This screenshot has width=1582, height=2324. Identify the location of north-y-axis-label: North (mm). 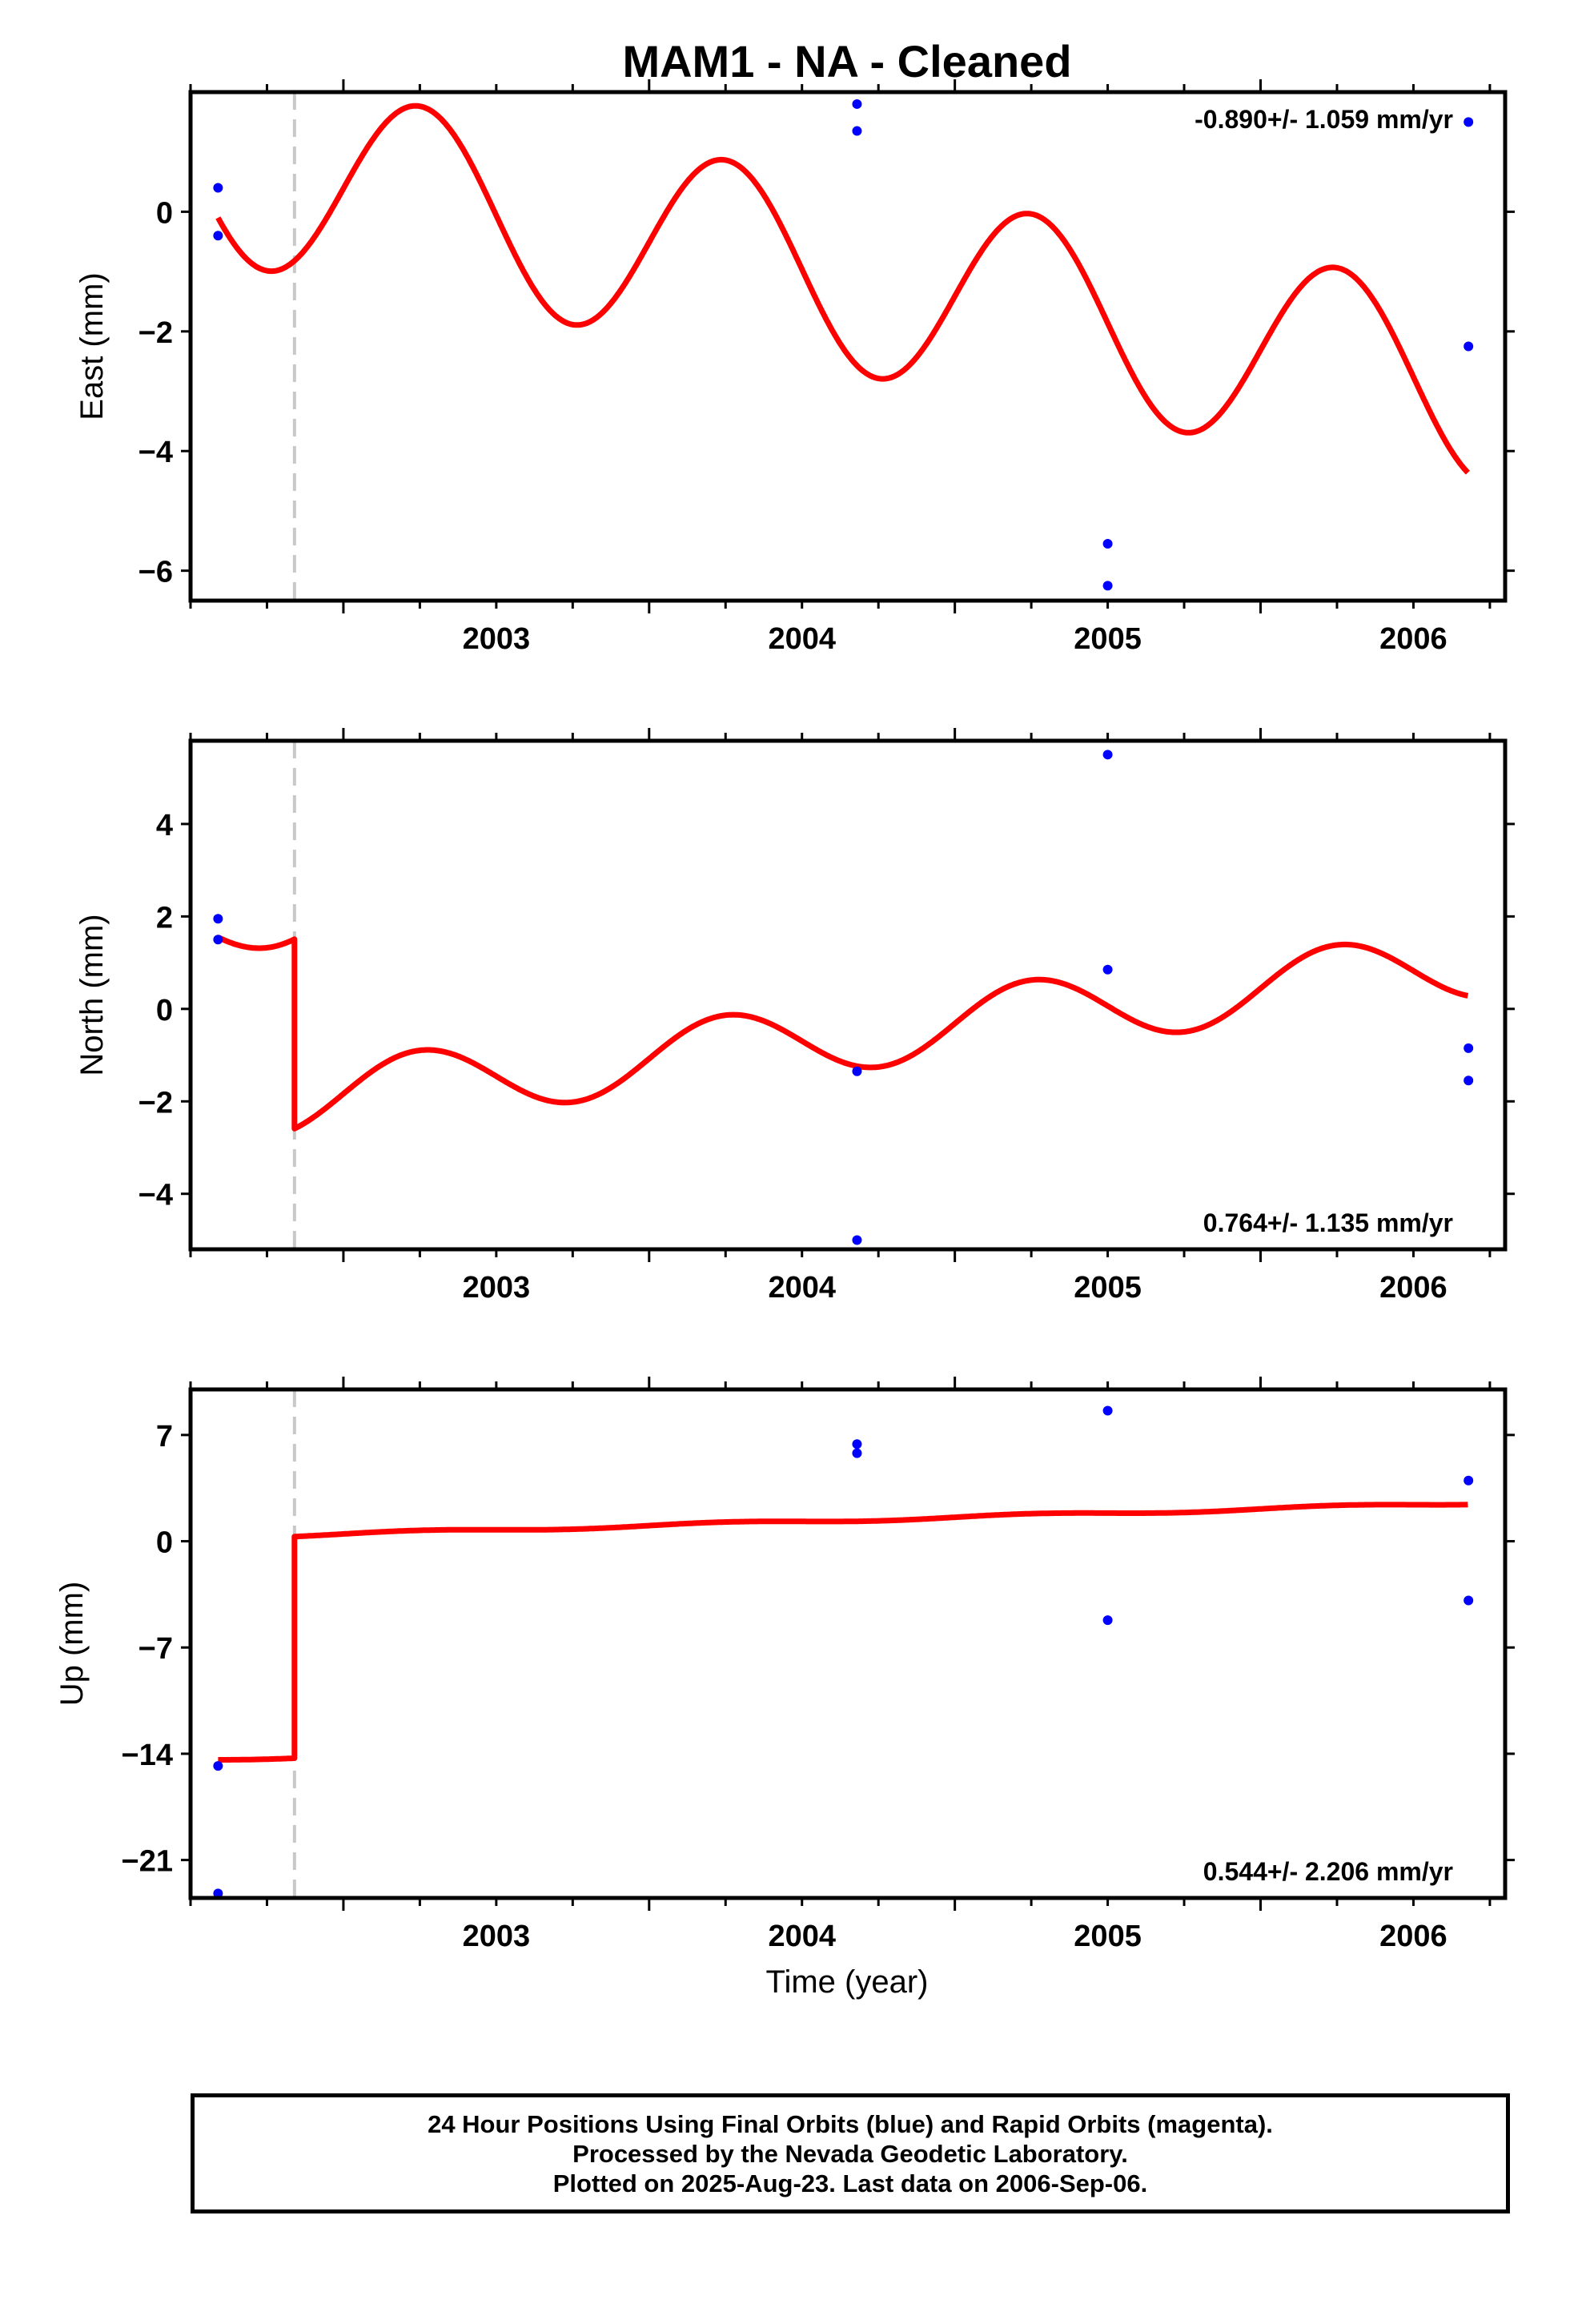
(92, 995).